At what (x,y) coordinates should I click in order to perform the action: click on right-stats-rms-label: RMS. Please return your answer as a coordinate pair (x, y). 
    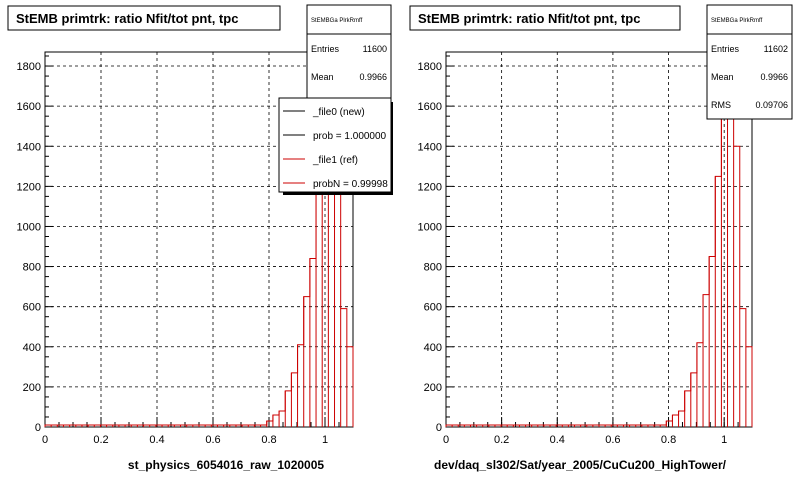
    Looking at the image, I should click on (721, 105).